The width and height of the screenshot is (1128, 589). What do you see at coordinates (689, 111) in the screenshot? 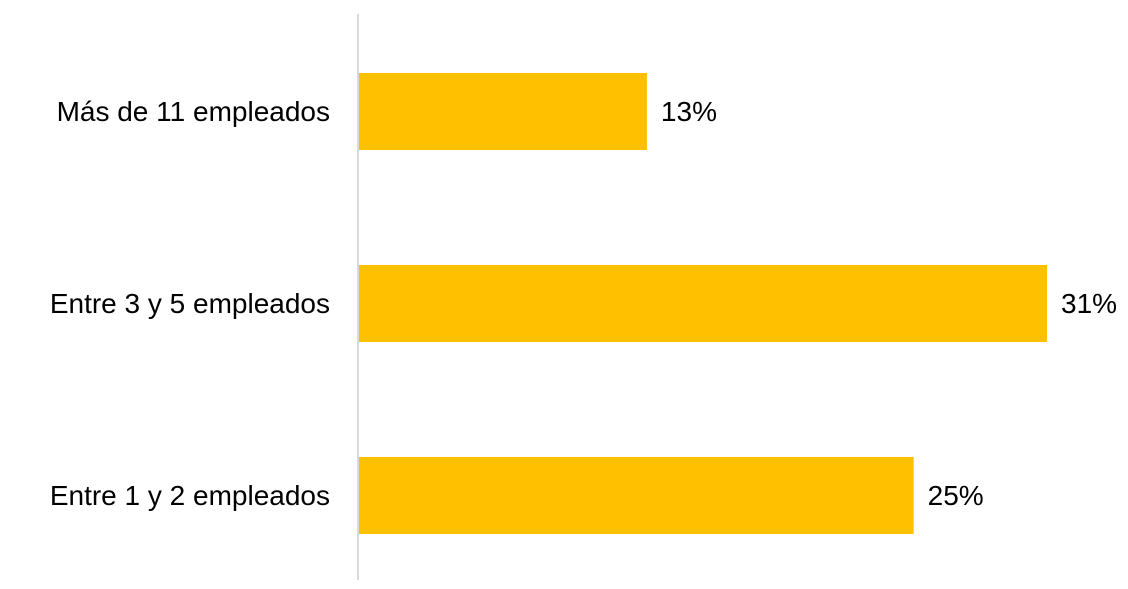
I see `data-label-1: 13%` at bounding box center [689, 111].